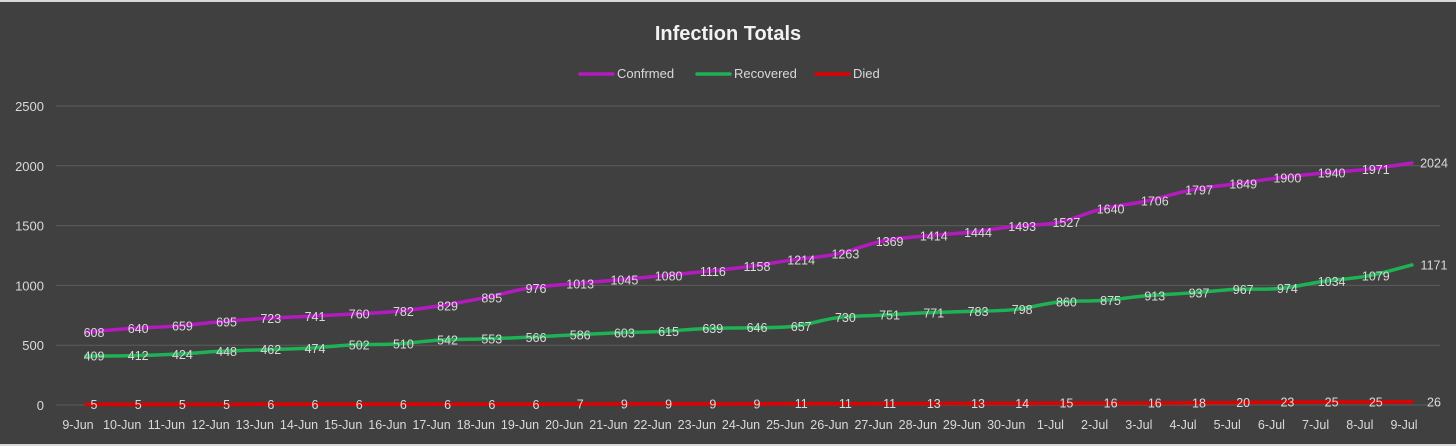 This screenshot has height=448, width=1456. I want to click on data-label-confrmed: 1116, so click(713, 272).